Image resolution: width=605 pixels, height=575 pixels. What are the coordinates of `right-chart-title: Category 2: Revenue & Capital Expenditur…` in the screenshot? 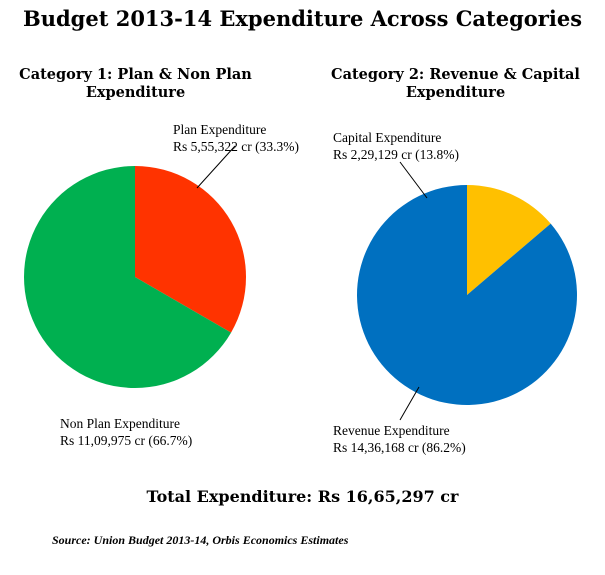 It's located at (455, 83).